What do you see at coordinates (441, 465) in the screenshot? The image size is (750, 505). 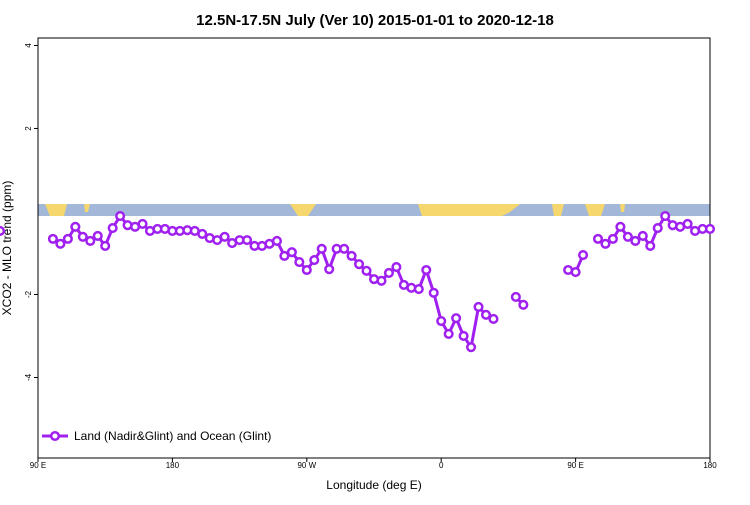 I see `x-tick-label: 0` at bounding box center [441, 465].